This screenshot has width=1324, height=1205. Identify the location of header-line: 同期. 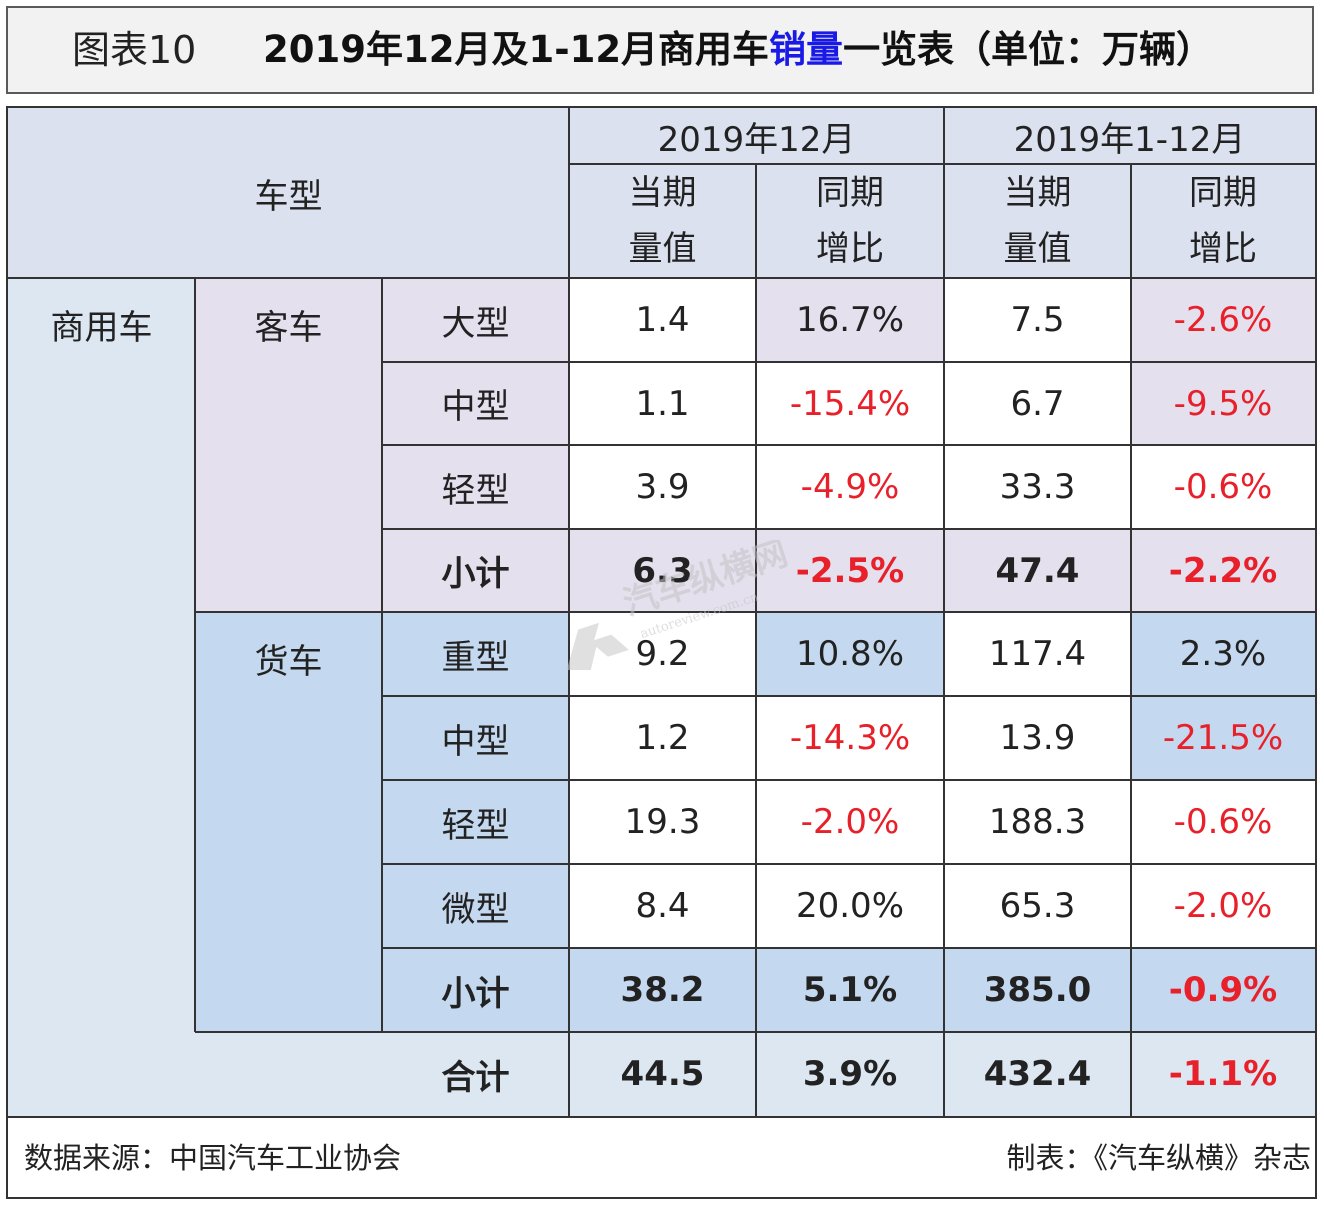
(850, 193).